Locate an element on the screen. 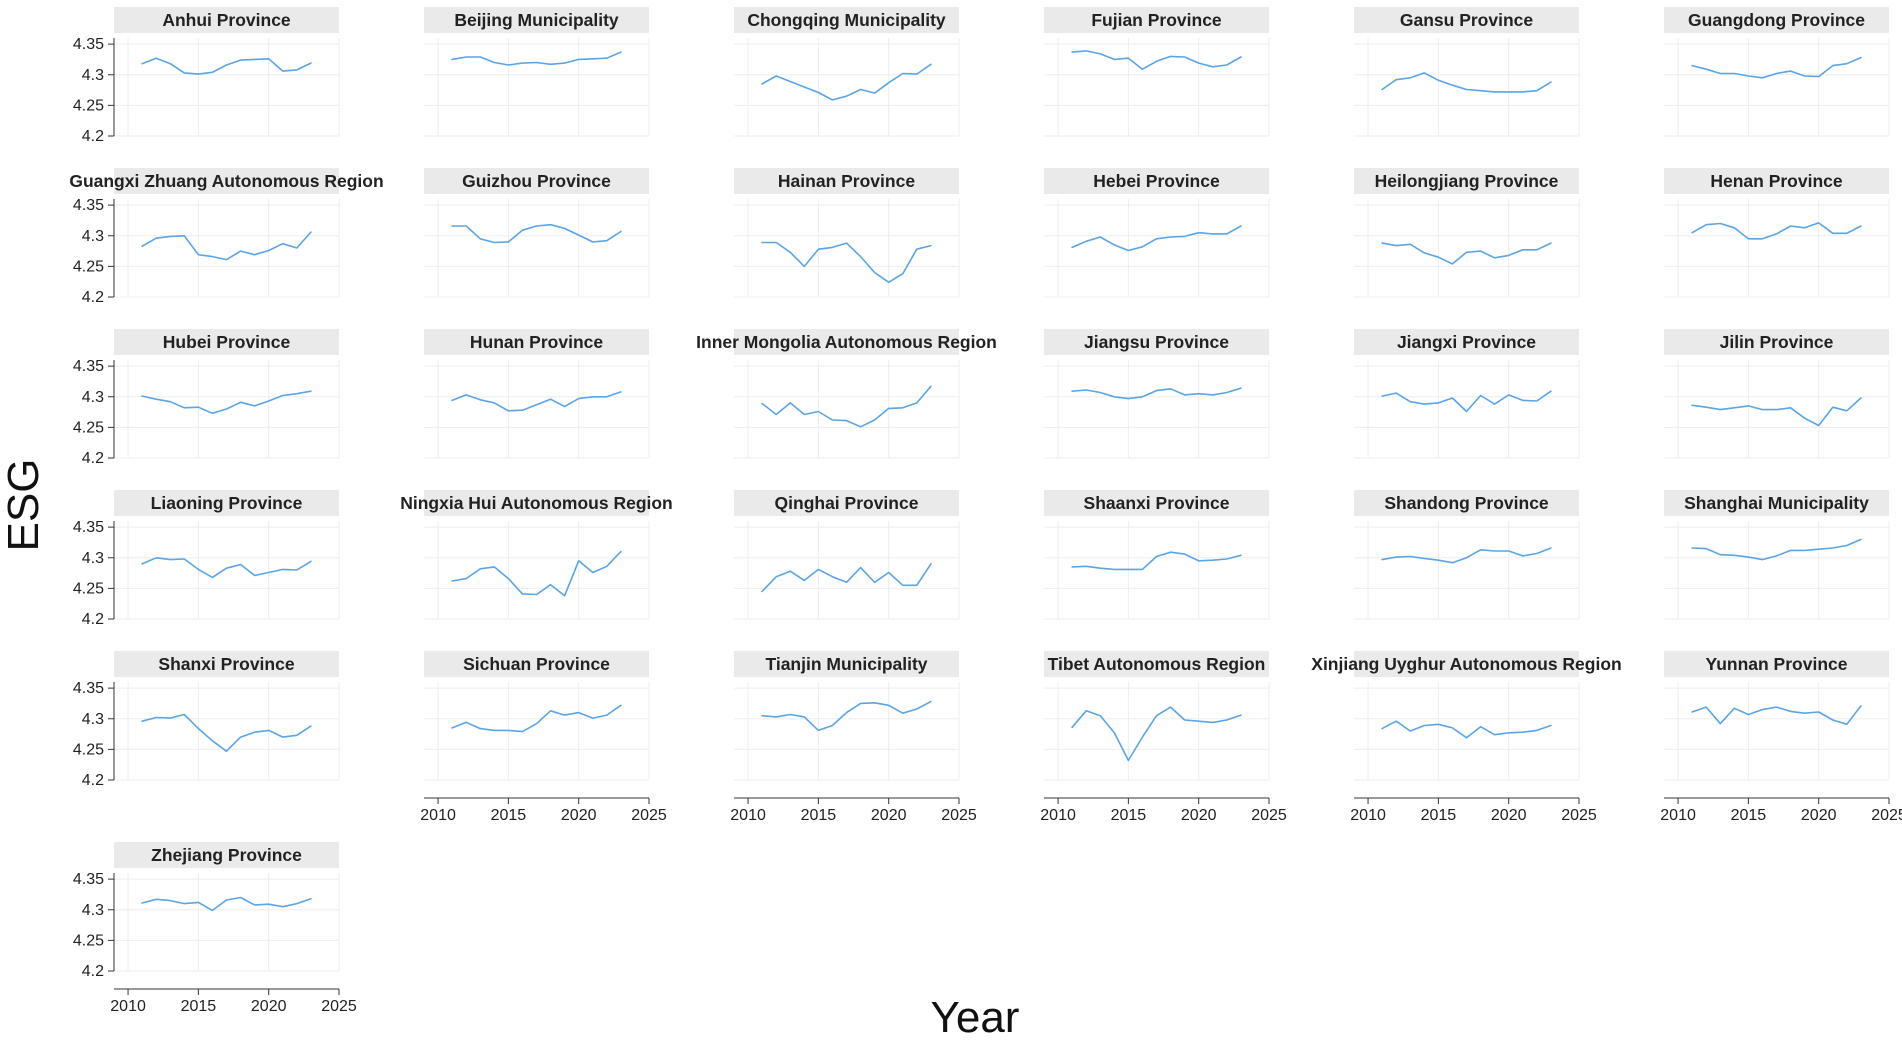 The width and height of the screenshot is (1902, 1041). panel-title: Sichuan Province is located at coordinates (536, 664).